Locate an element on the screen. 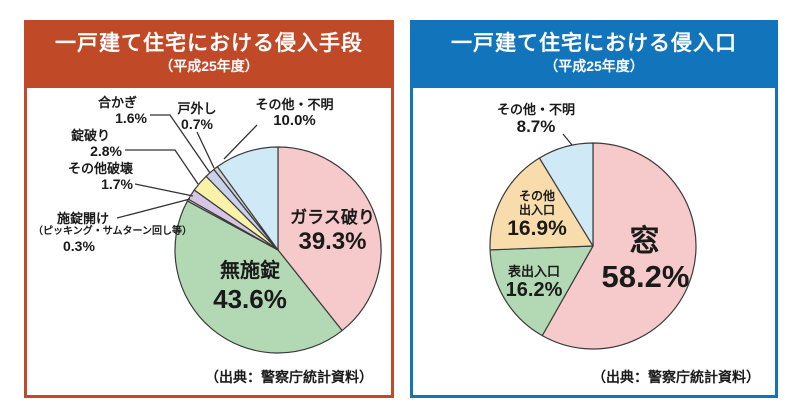 Image resolution: width=800 pixels, height=417 pixels. pie-chart-intrusion-entries is located at coordinates (593, 241).